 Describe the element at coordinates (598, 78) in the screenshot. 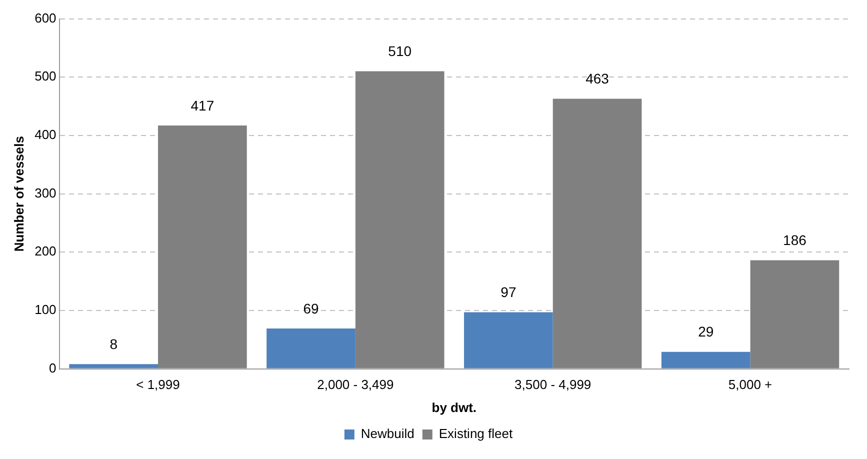

I see `data-label: 463` at that location.